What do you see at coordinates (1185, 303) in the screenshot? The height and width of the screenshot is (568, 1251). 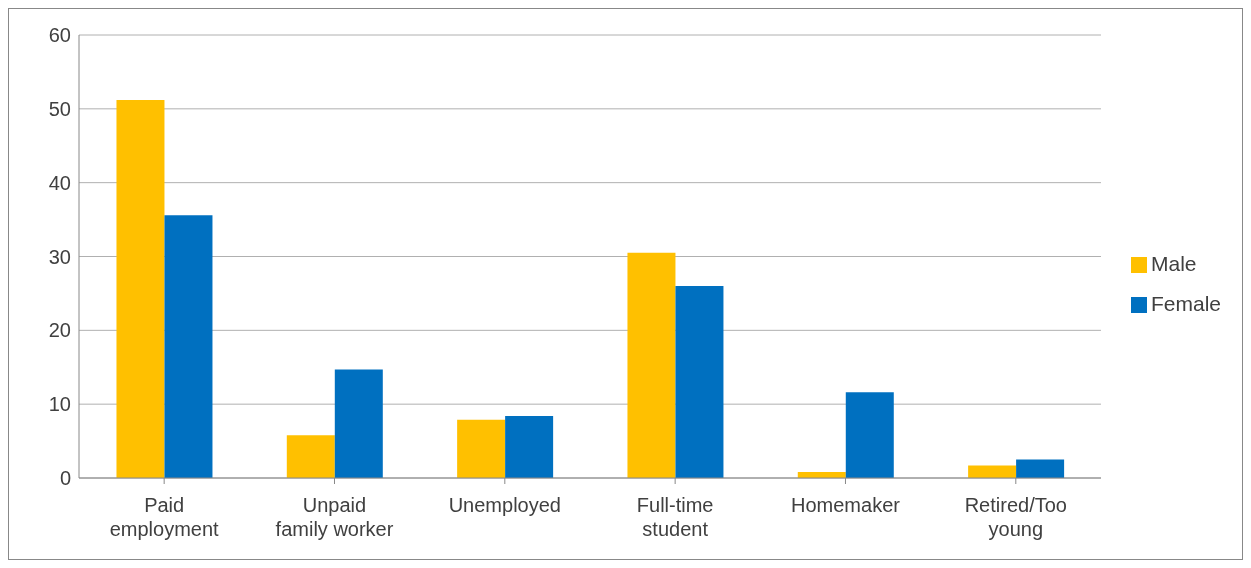 I see `legend-label: Female` at bounding box center [1185, 303].